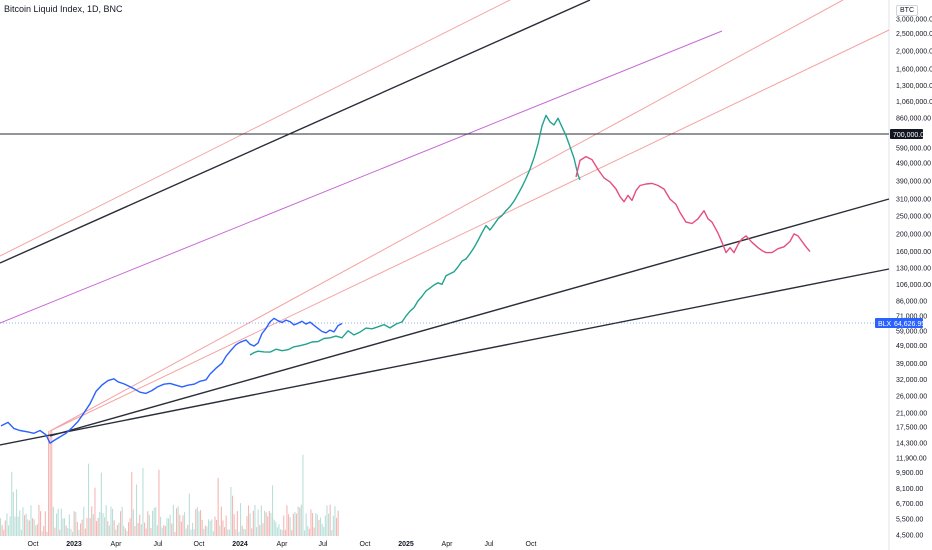 Image resolution: width=932 pixels, height=550 pixels. I want to click on price-axis-tick: 5,500.00, so click(909, 520).